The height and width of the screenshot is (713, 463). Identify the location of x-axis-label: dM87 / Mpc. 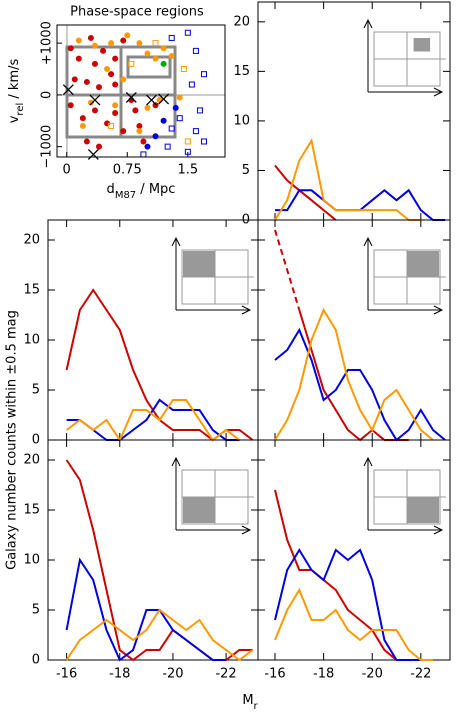
(141, 191).